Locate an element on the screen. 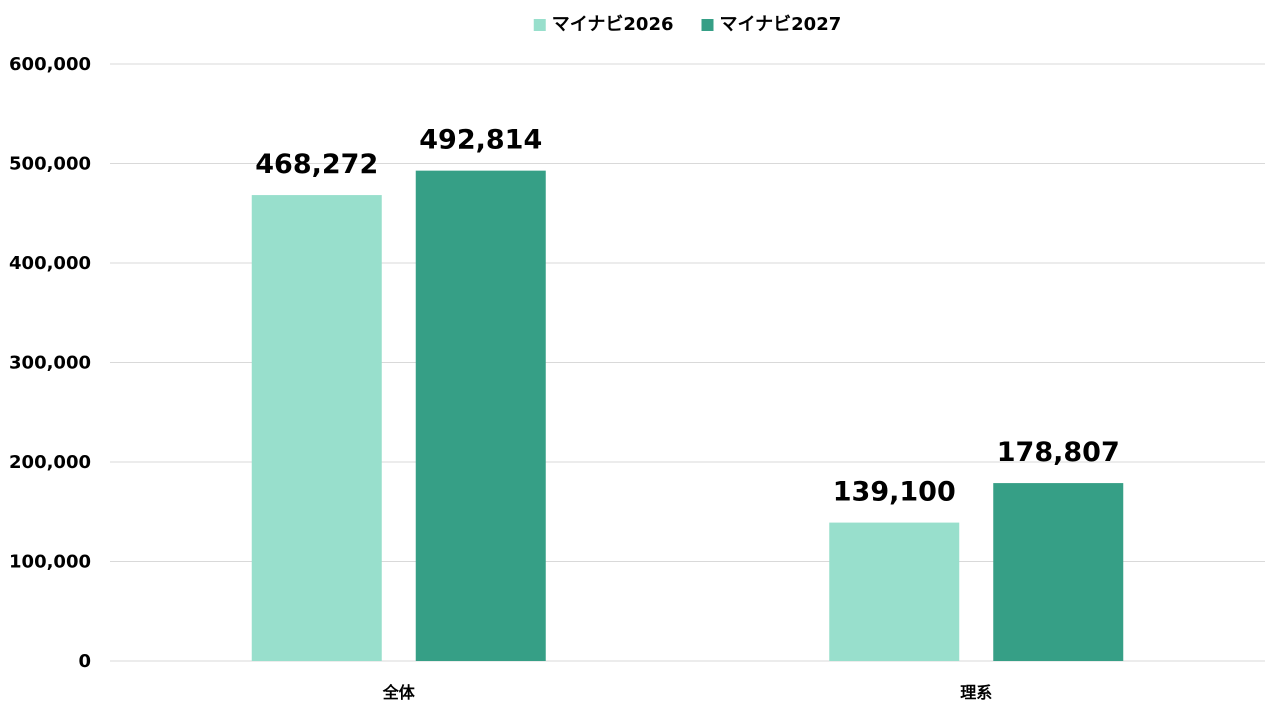 The image size is (1280, 720). y-tick-label: 300,000 is located at coordinates (50, 363).